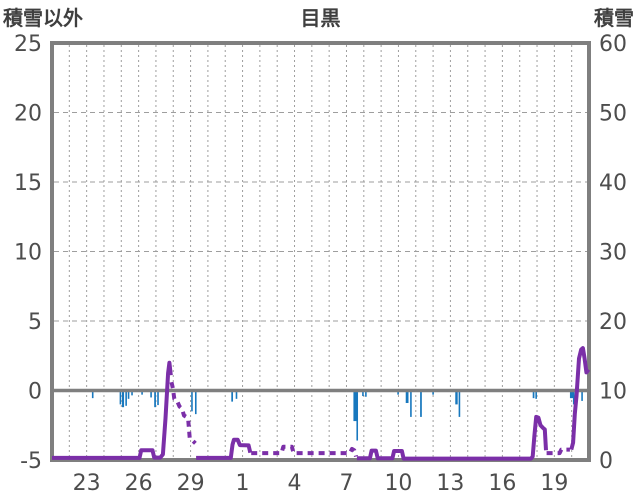  Describe the element at coordinates (613, 183) in the screenshot. I see `right-axis-tick-label: 40` at that location.